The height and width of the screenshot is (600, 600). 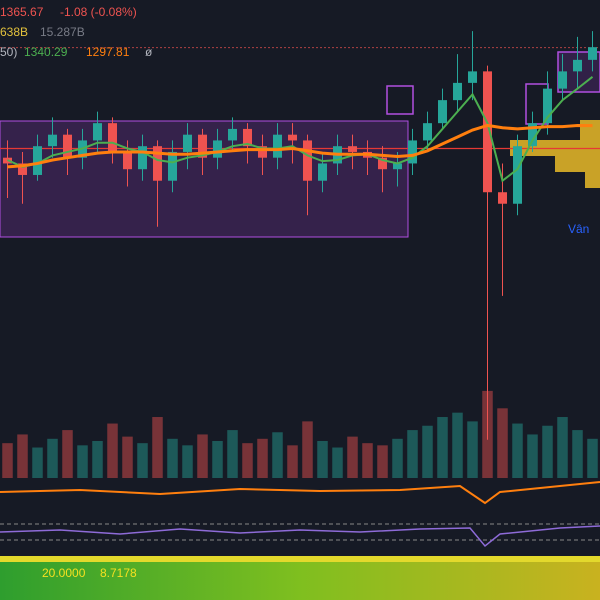 What do you see at coordinates (300, 578) in the screenshot?
I see `bottom-band` at bounding box center [300, 578].